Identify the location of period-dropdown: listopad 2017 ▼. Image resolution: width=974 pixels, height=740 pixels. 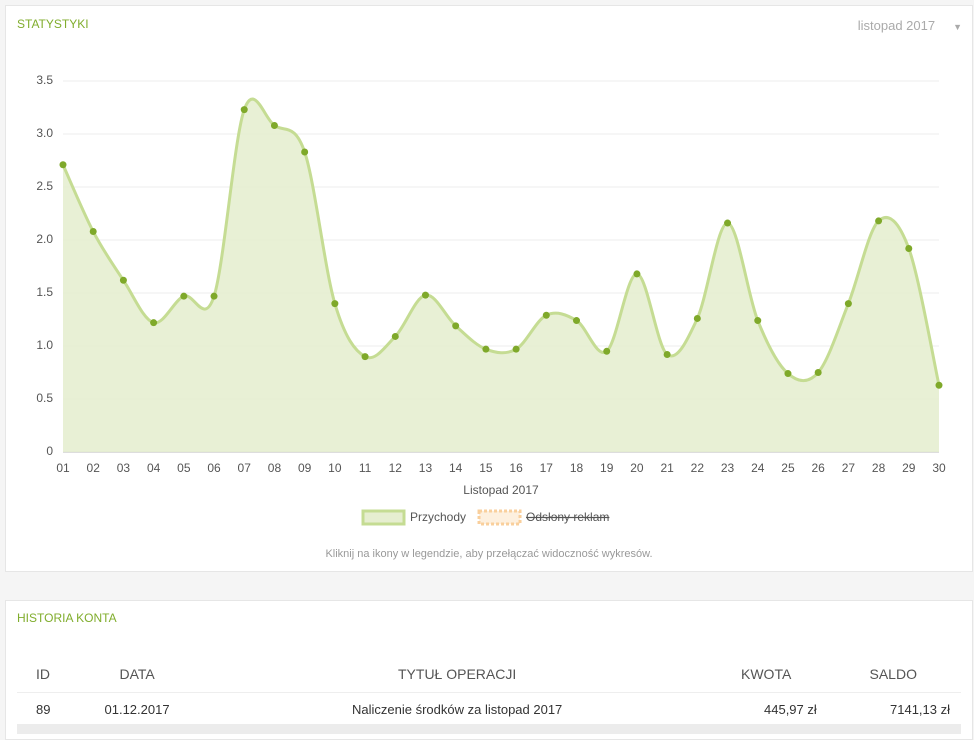
(910, 25).